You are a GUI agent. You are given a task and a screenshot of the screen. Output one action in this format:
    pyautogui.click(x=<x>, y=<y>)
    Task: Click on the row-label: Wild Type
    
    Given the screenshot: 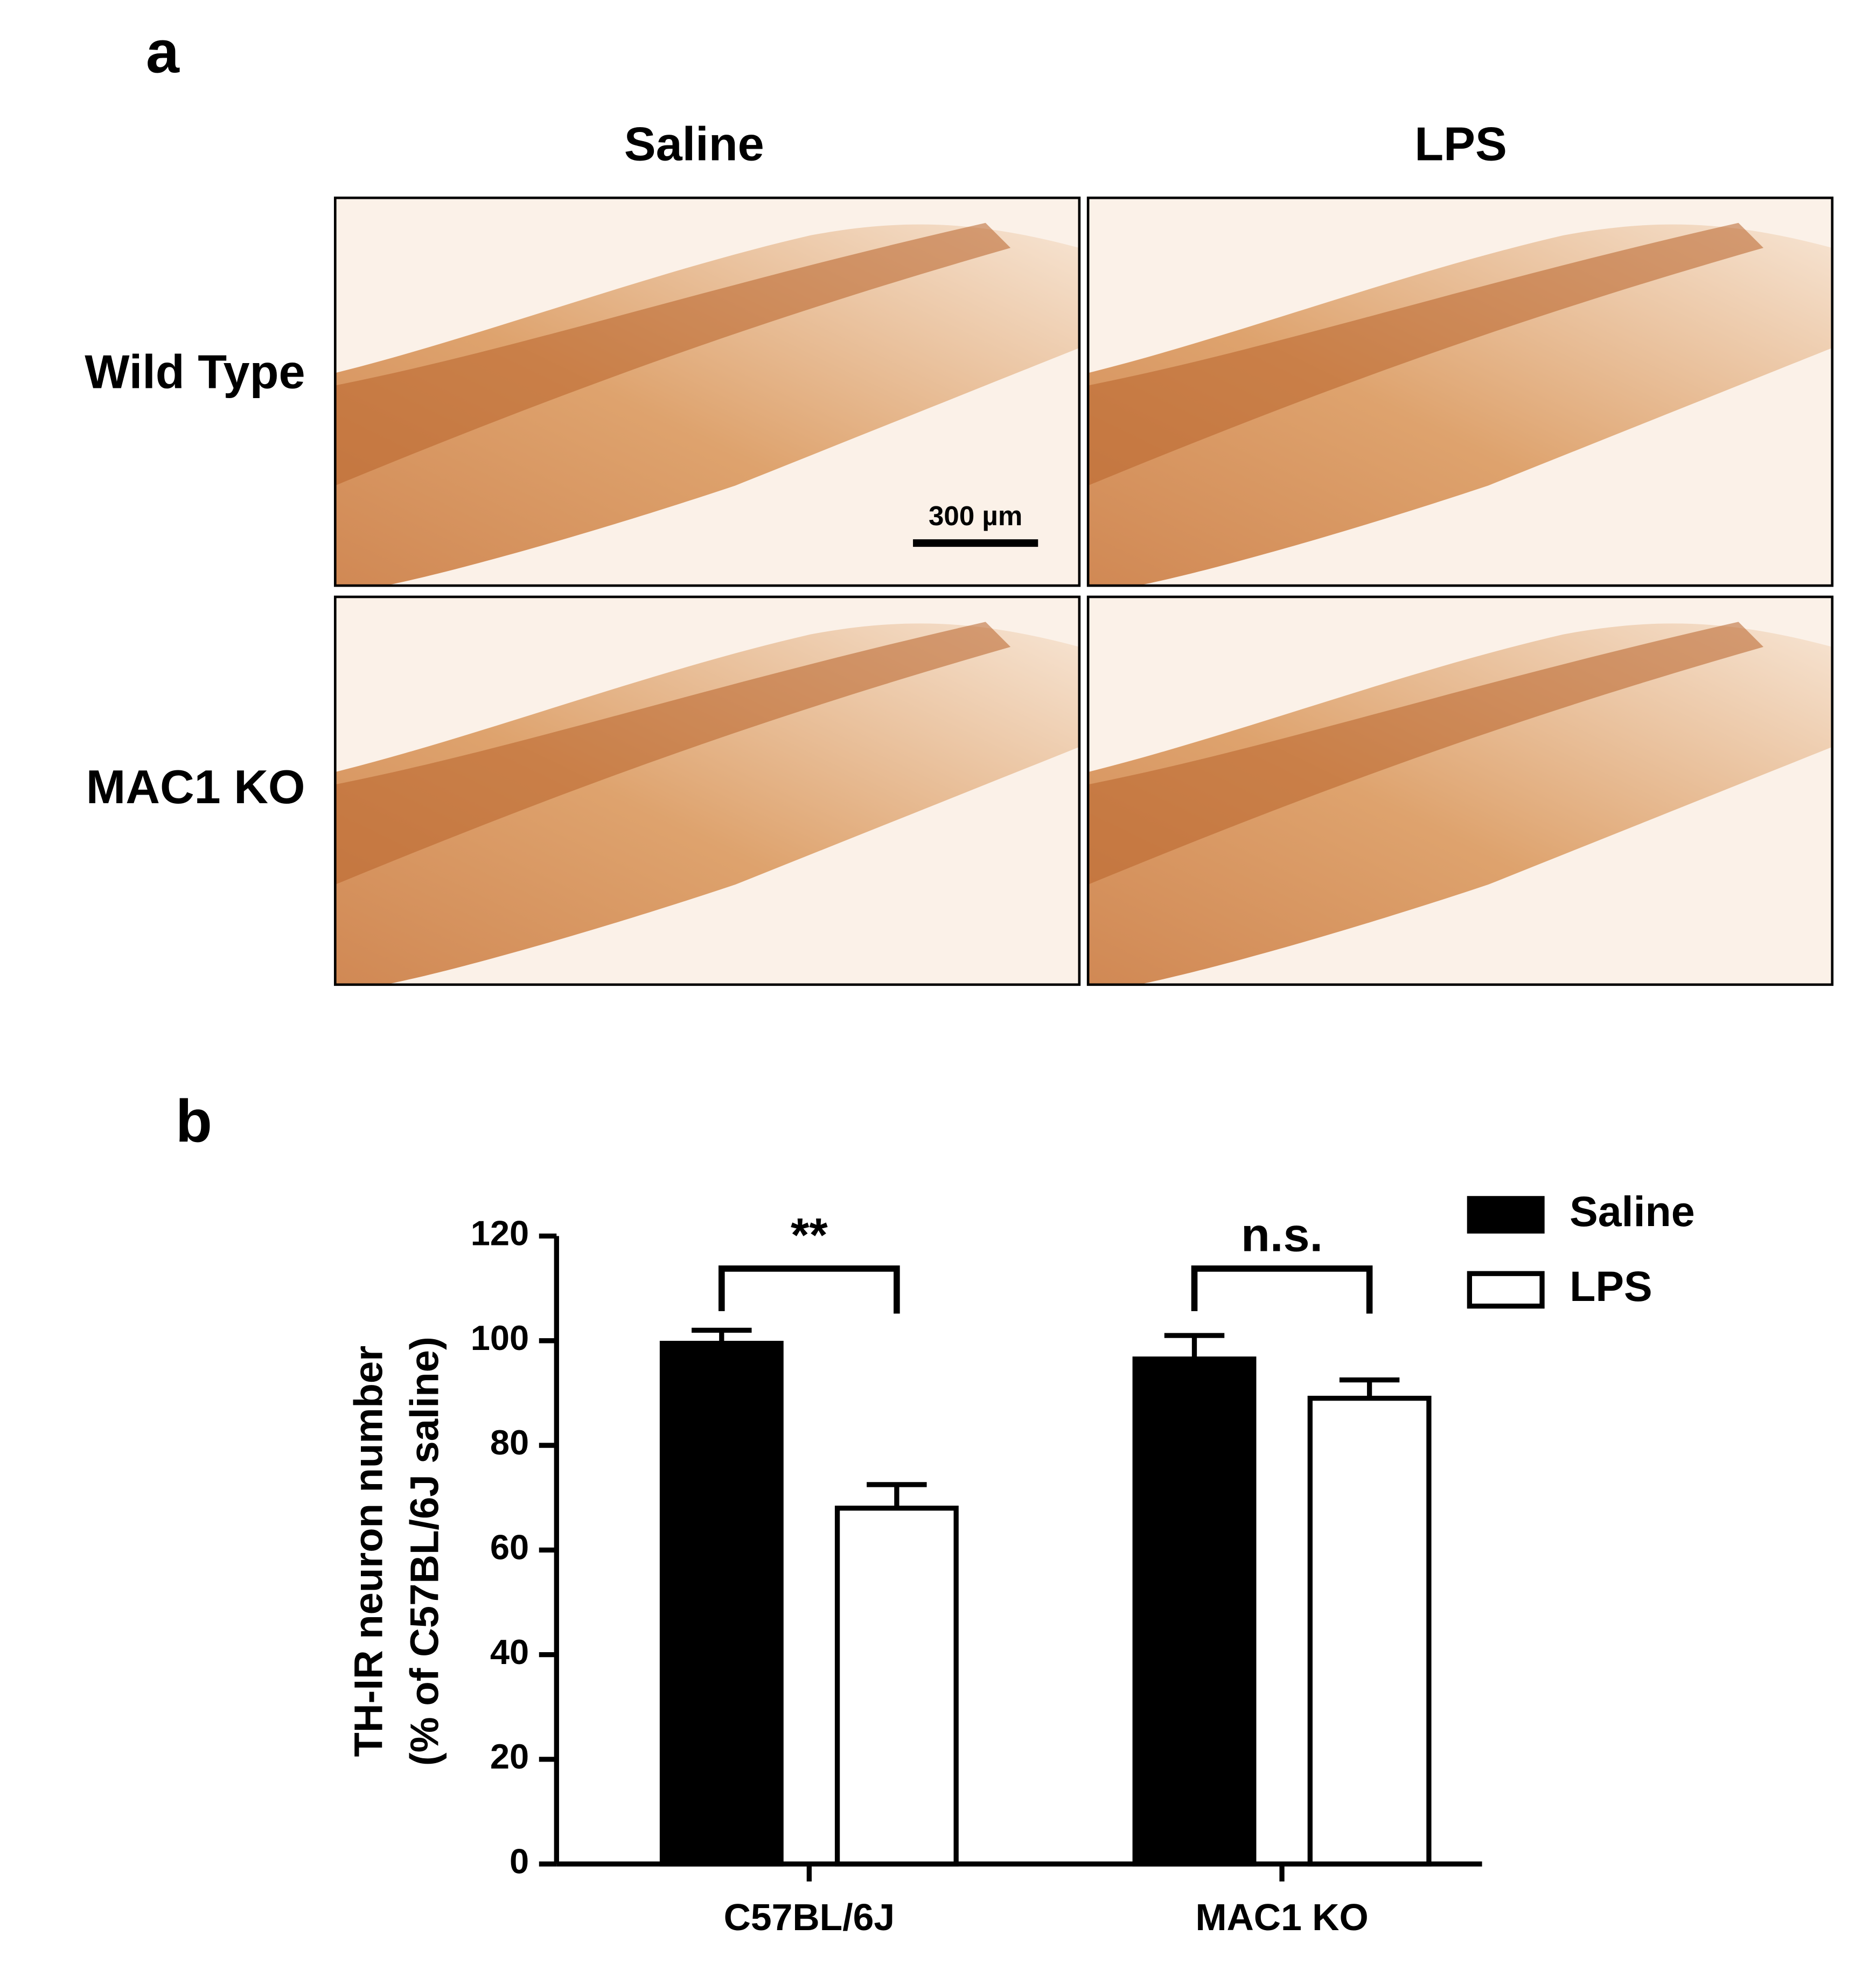 What is the action you would take?
    pyautogui.click(x=195, y=371)
    